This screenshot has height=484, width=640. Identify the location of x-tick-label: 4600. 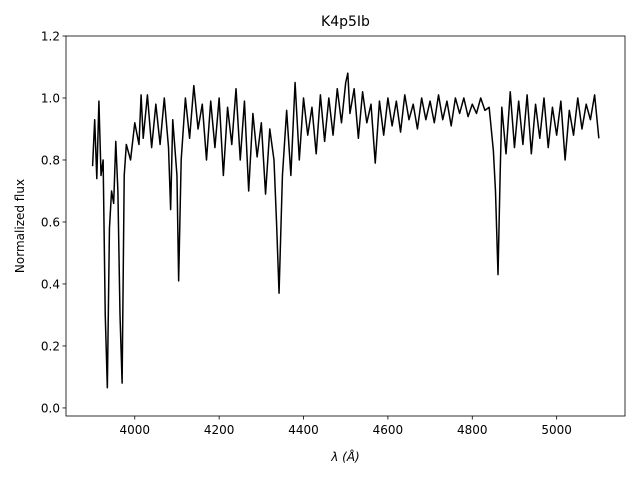
(388, 430).